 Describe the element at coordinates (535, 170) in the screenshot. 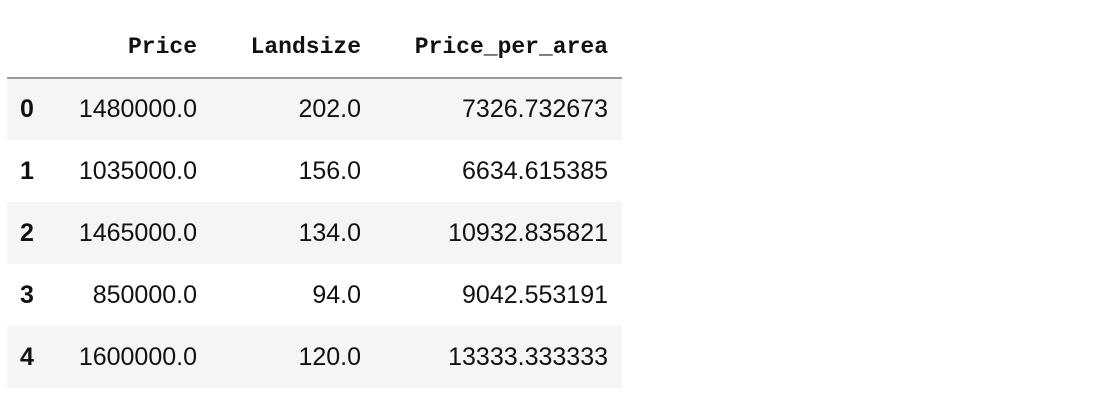

I see `cell-price-per-area: 6634.615385` at that location.